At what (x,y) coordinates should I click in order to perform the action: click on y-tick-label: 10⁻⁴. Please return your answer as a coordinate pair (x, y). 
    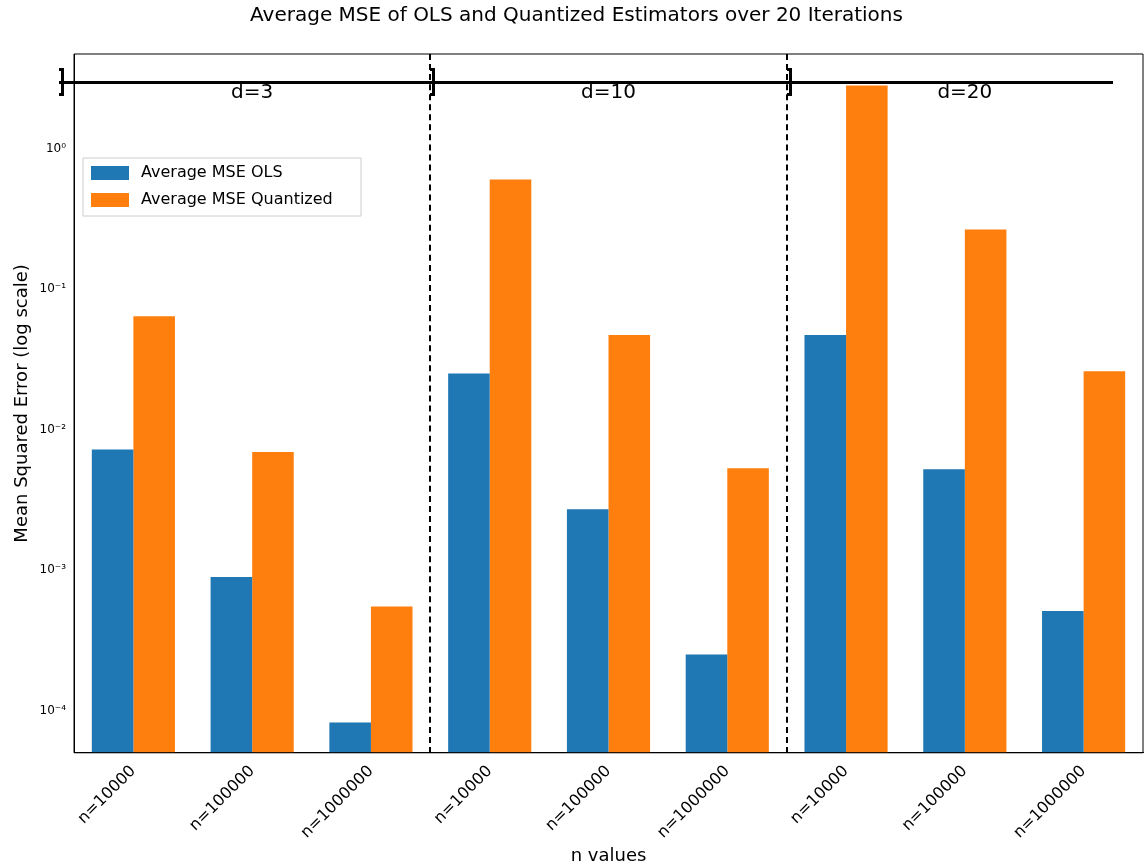
    Looking at the image, I should click on (53, 709).